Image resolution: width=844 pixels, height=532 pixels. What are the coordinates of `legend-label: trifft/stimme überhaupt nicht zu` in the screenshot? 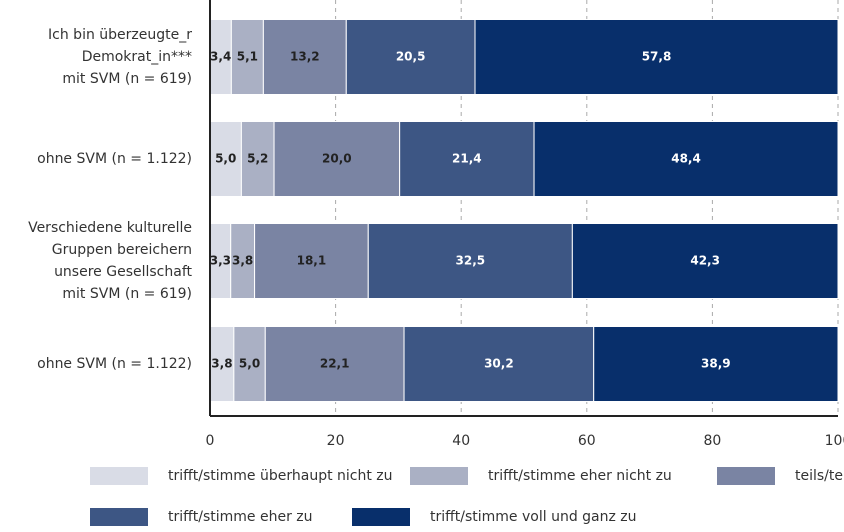 It's located at (280, 476).